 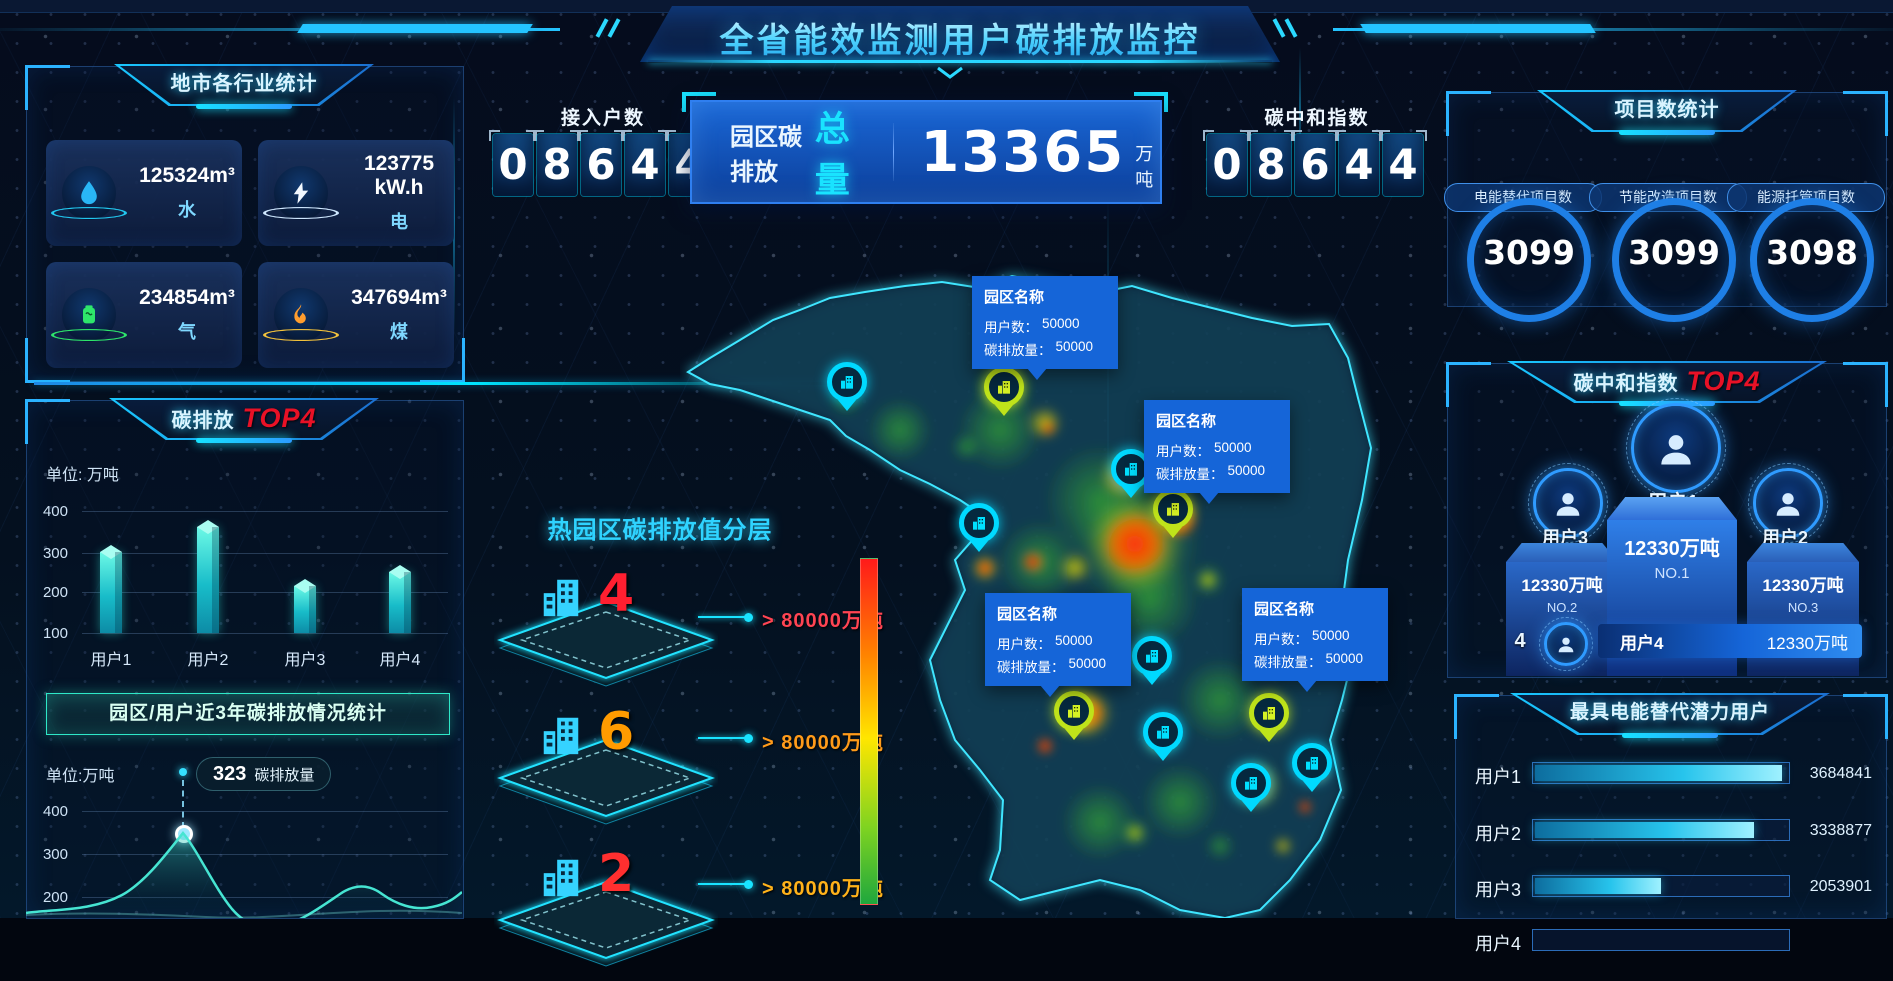 What do you see at coordinates (960, 61) in the screenshot?
I see `header-plate-edge` at bounding box center [960, 61].